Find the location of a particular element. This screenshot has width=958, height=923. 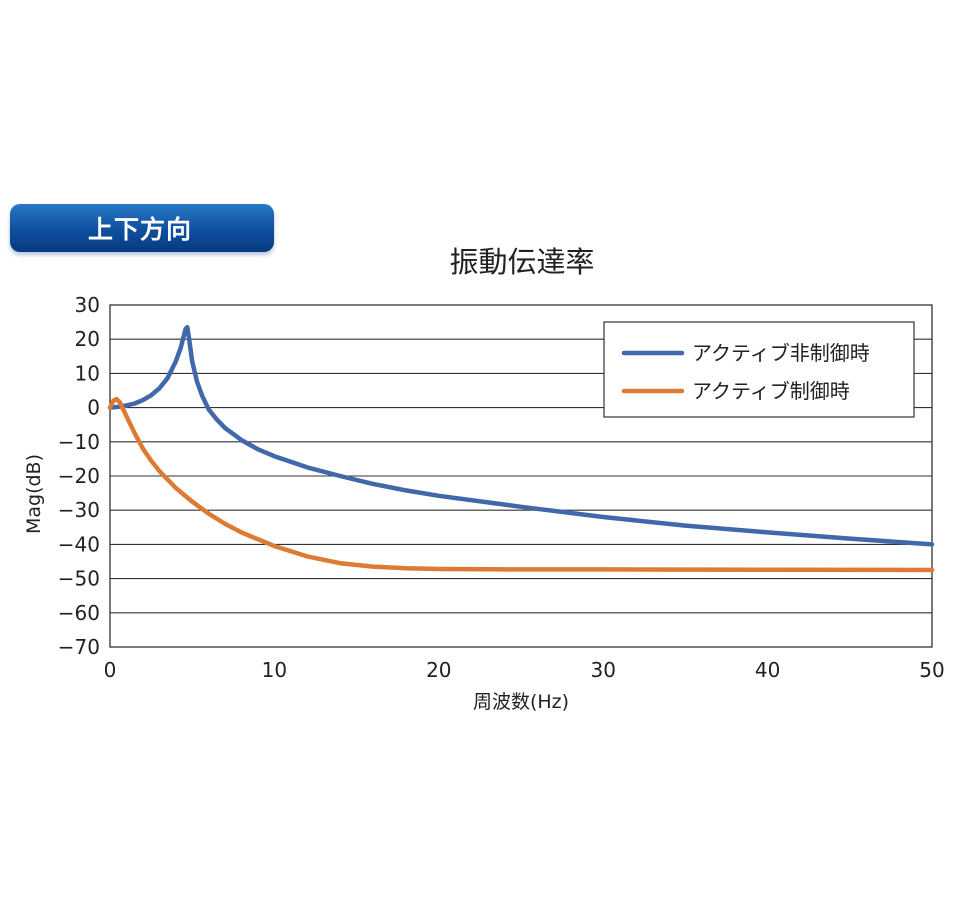

direction-badge: 上下方向 is located at coordinates (142, 228).